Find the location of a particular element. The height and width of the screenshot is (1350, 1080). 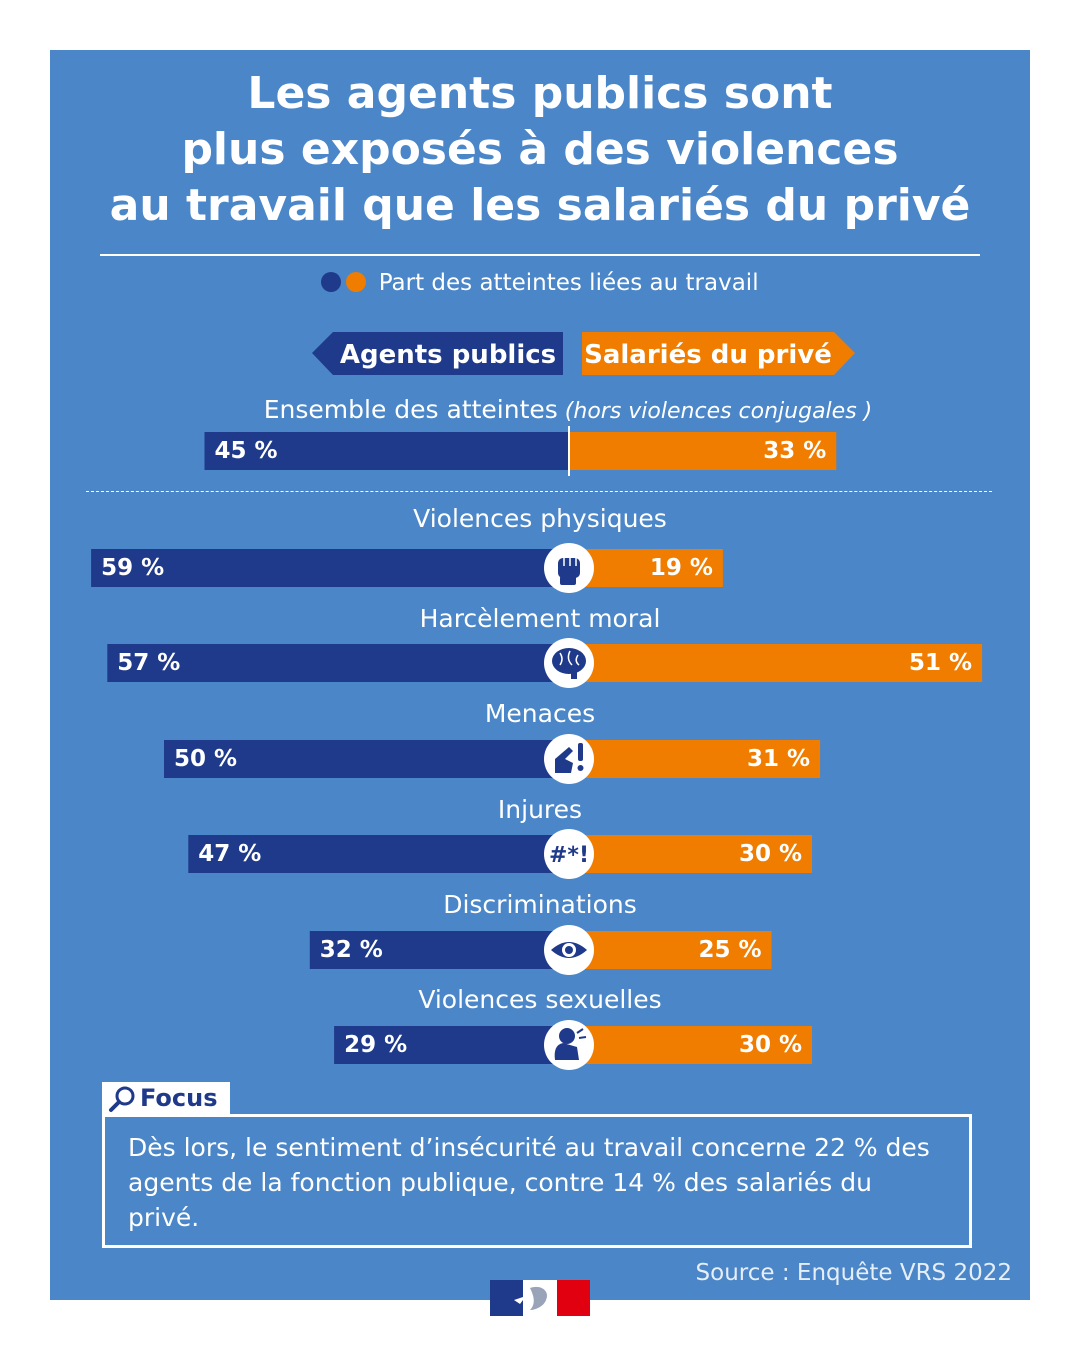

focus-tag: Focus is located at coordinates (166, 1098).